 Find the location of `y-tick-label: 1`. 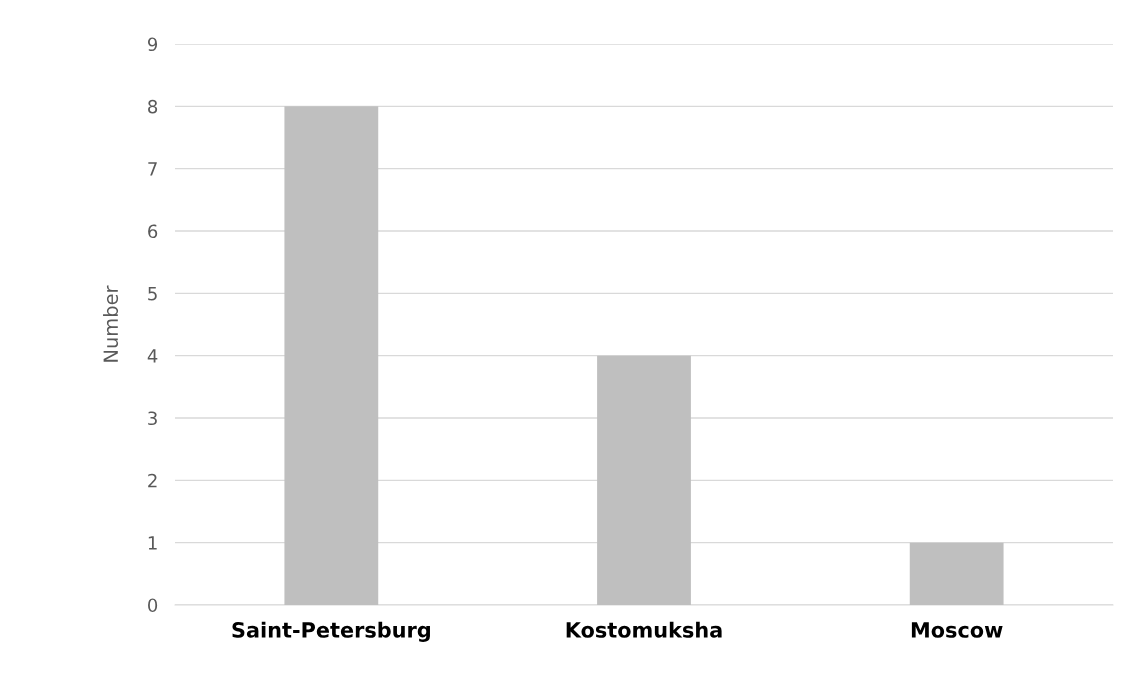

y-tick-label: 1 is located at coordinates (152, 543).